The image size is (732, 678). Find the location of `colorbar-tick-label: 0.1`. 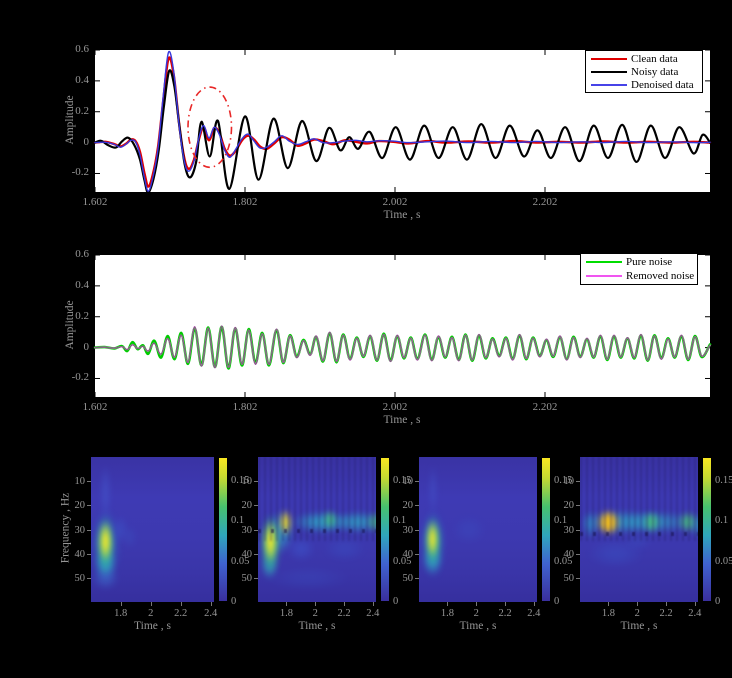

colorbar-tick-label: 0.1 is located at coordinates (238, 521).